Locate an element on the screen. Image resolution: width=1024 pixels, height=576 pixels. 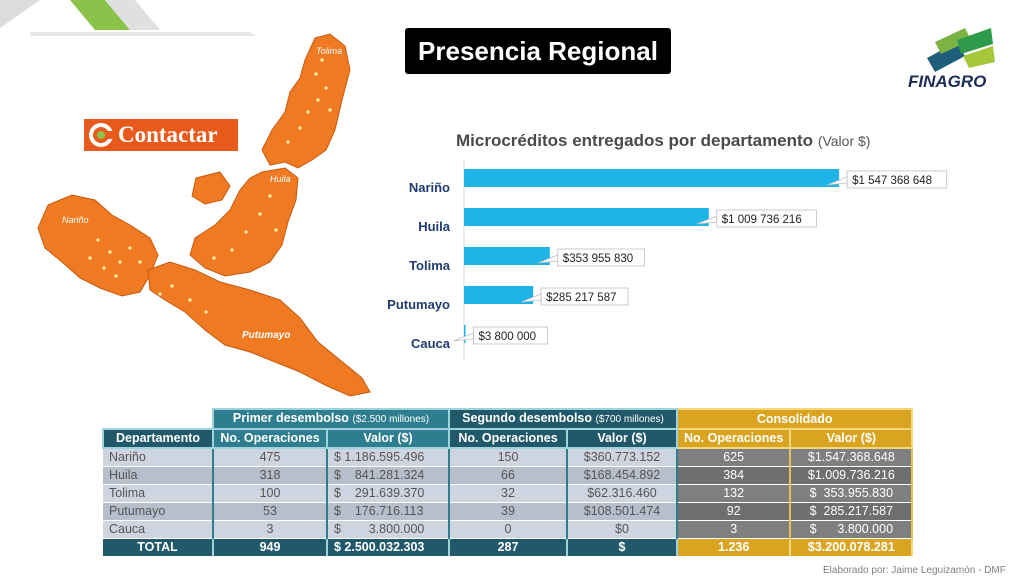
total-valor-2: $ is located at coordinates (622, 547).